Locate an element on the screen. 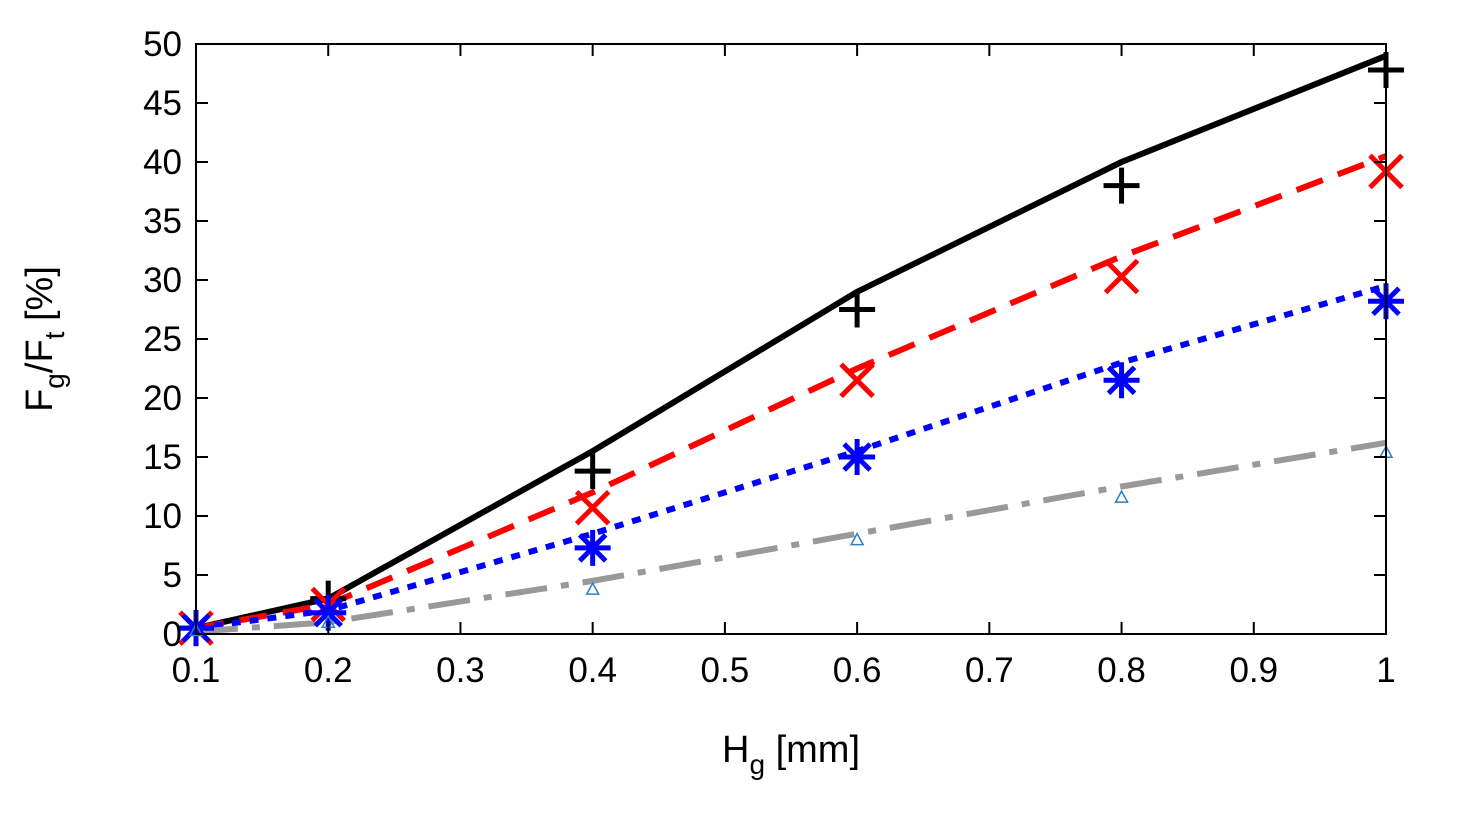  y-tick-label-3: 15 is located at coordinates (162, 457).